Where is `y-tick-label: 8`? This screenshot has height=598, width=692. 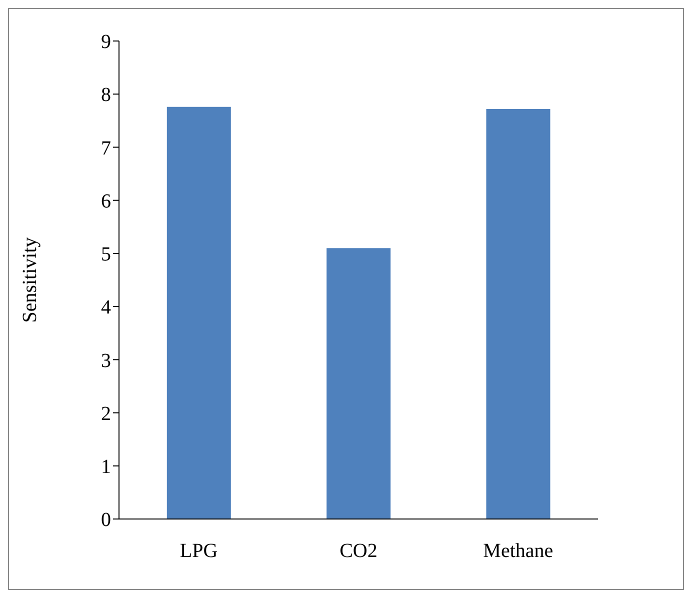 y-tick-label: 8 is located at coordinates (106, 95).